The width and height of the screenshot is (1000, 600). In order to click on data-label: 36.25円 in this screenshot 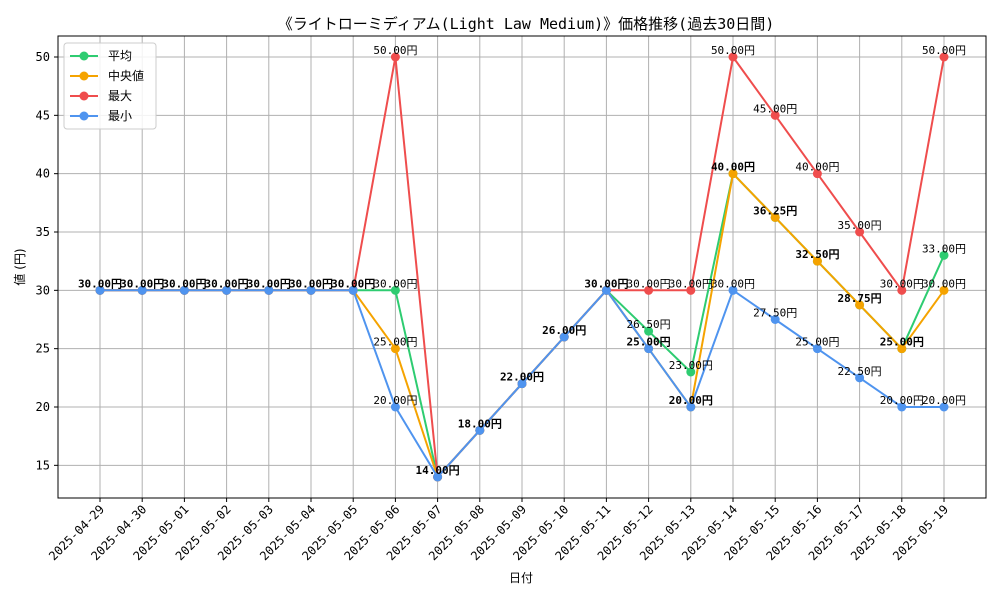, I will do `click(775, 210)`.